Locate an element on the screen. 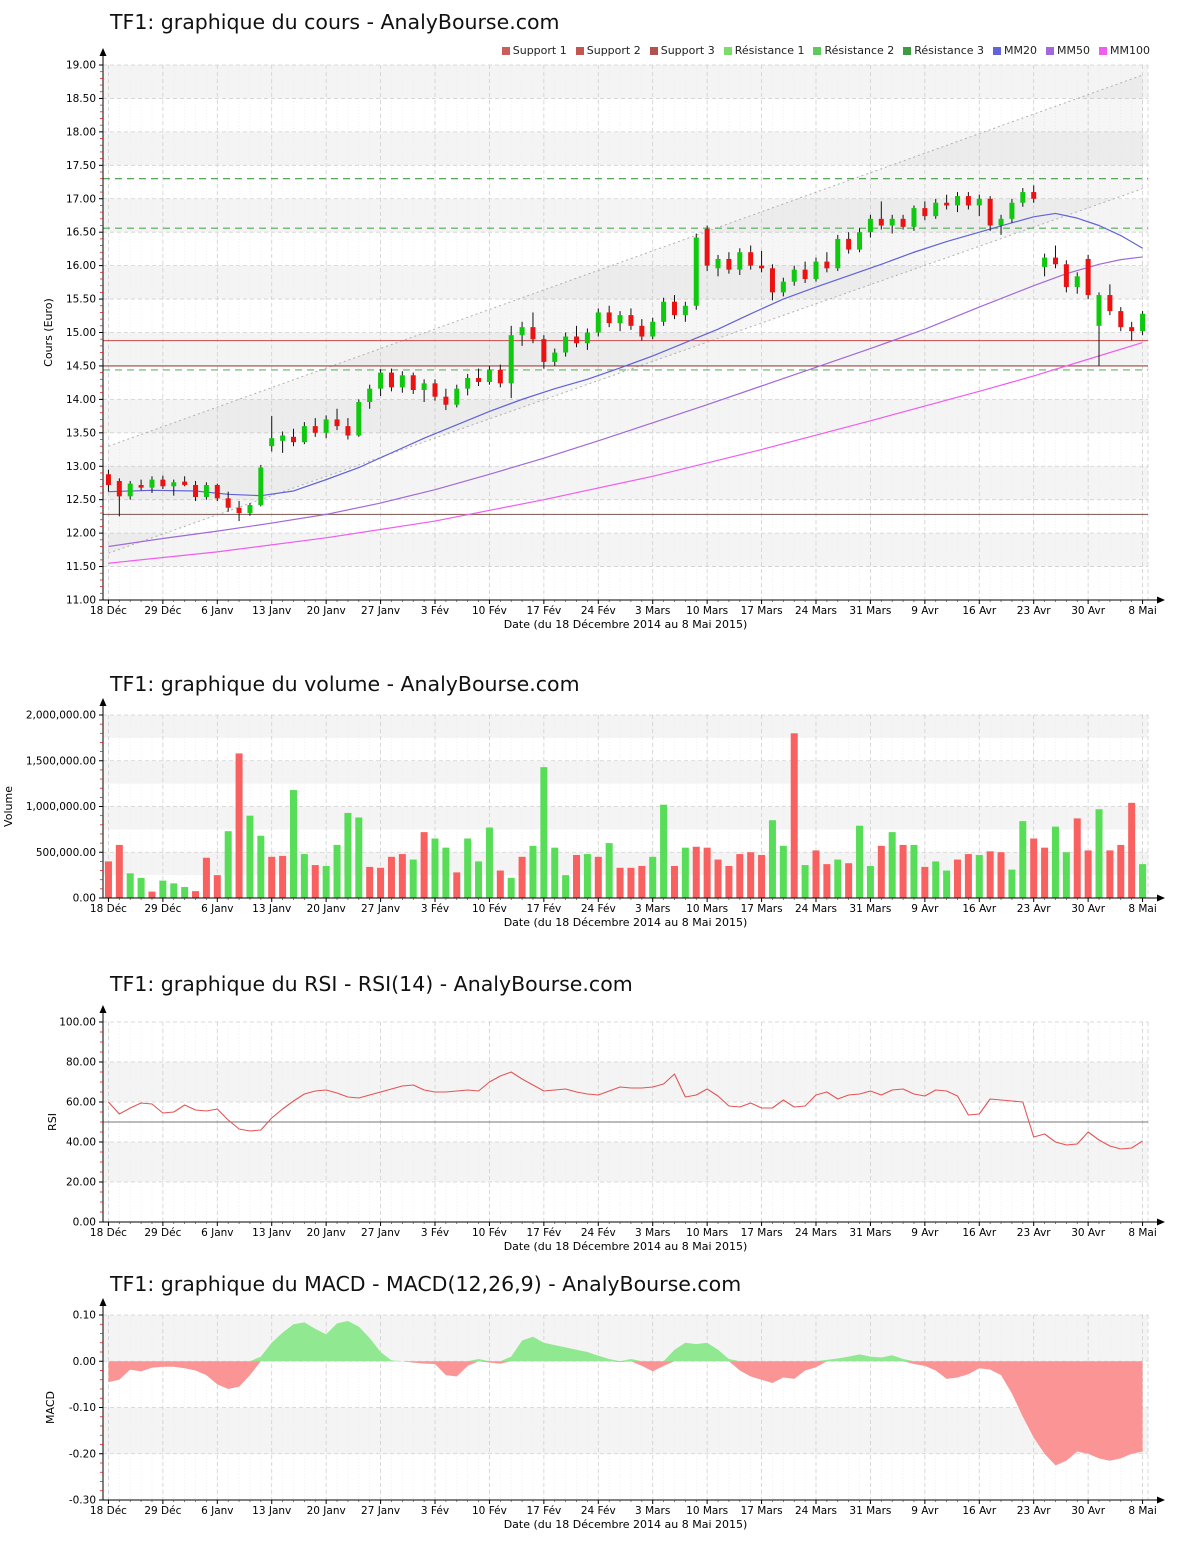 This screenshot has width=1200, height=1550. legend-label: MM20 is located at coordinates (1021, 50).